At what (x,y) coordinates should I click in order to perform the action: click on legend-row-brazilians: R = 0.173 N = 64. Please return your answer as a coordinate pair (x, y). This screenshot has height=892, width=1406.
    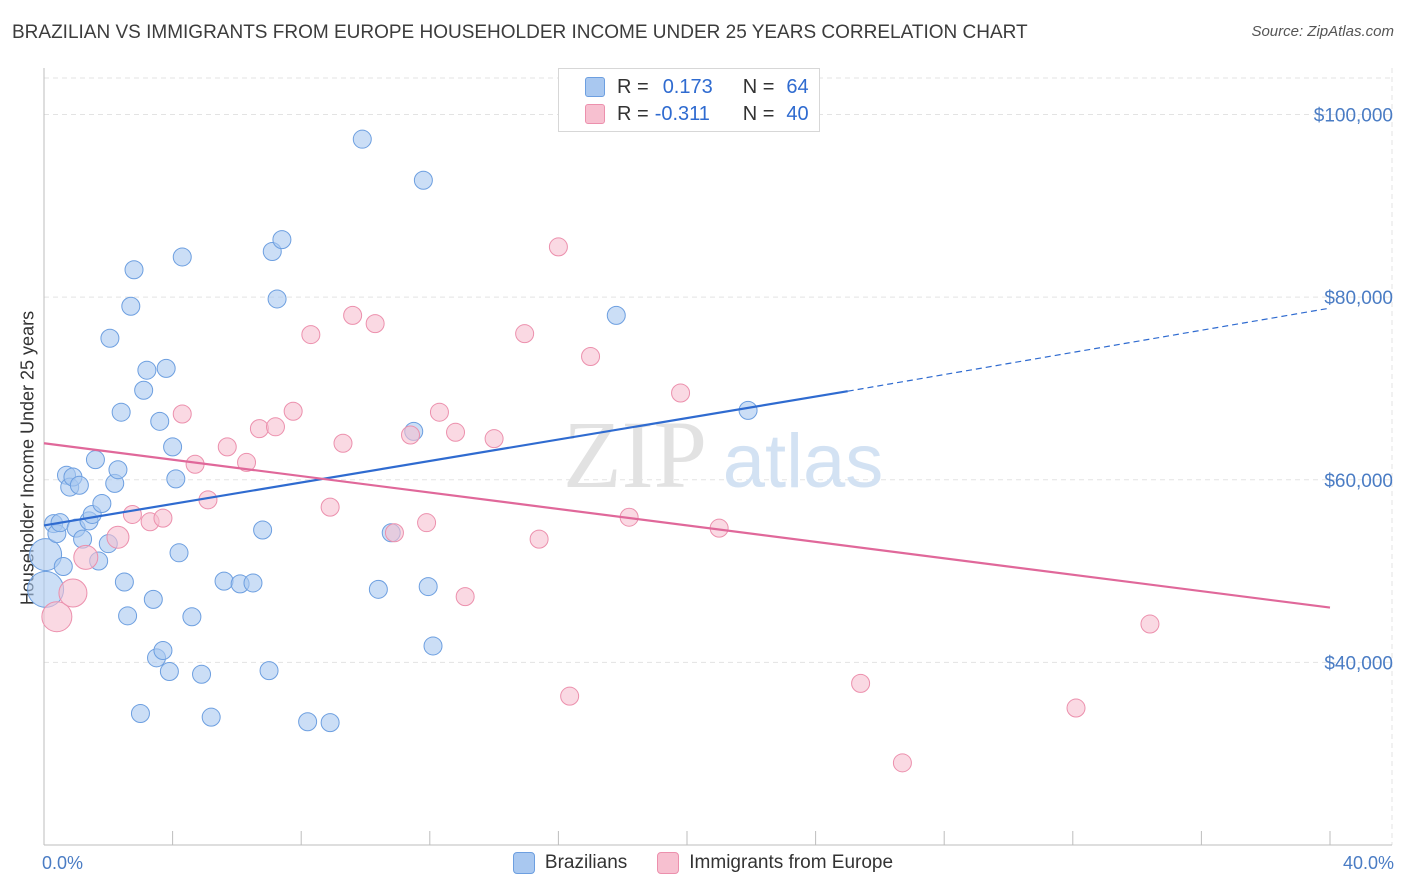
    Looking at the image, I should click on (697, 87).